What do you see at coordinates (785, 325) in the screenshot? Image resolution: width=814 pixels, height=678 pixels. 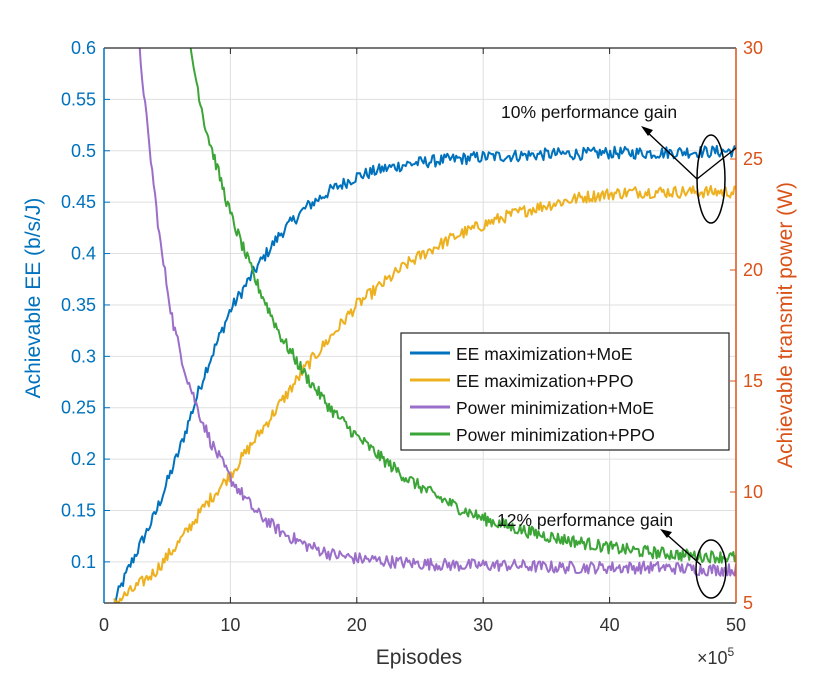 I see `right-axis-label: Achievable transmit power (W)` at bounding box center [785, 325].